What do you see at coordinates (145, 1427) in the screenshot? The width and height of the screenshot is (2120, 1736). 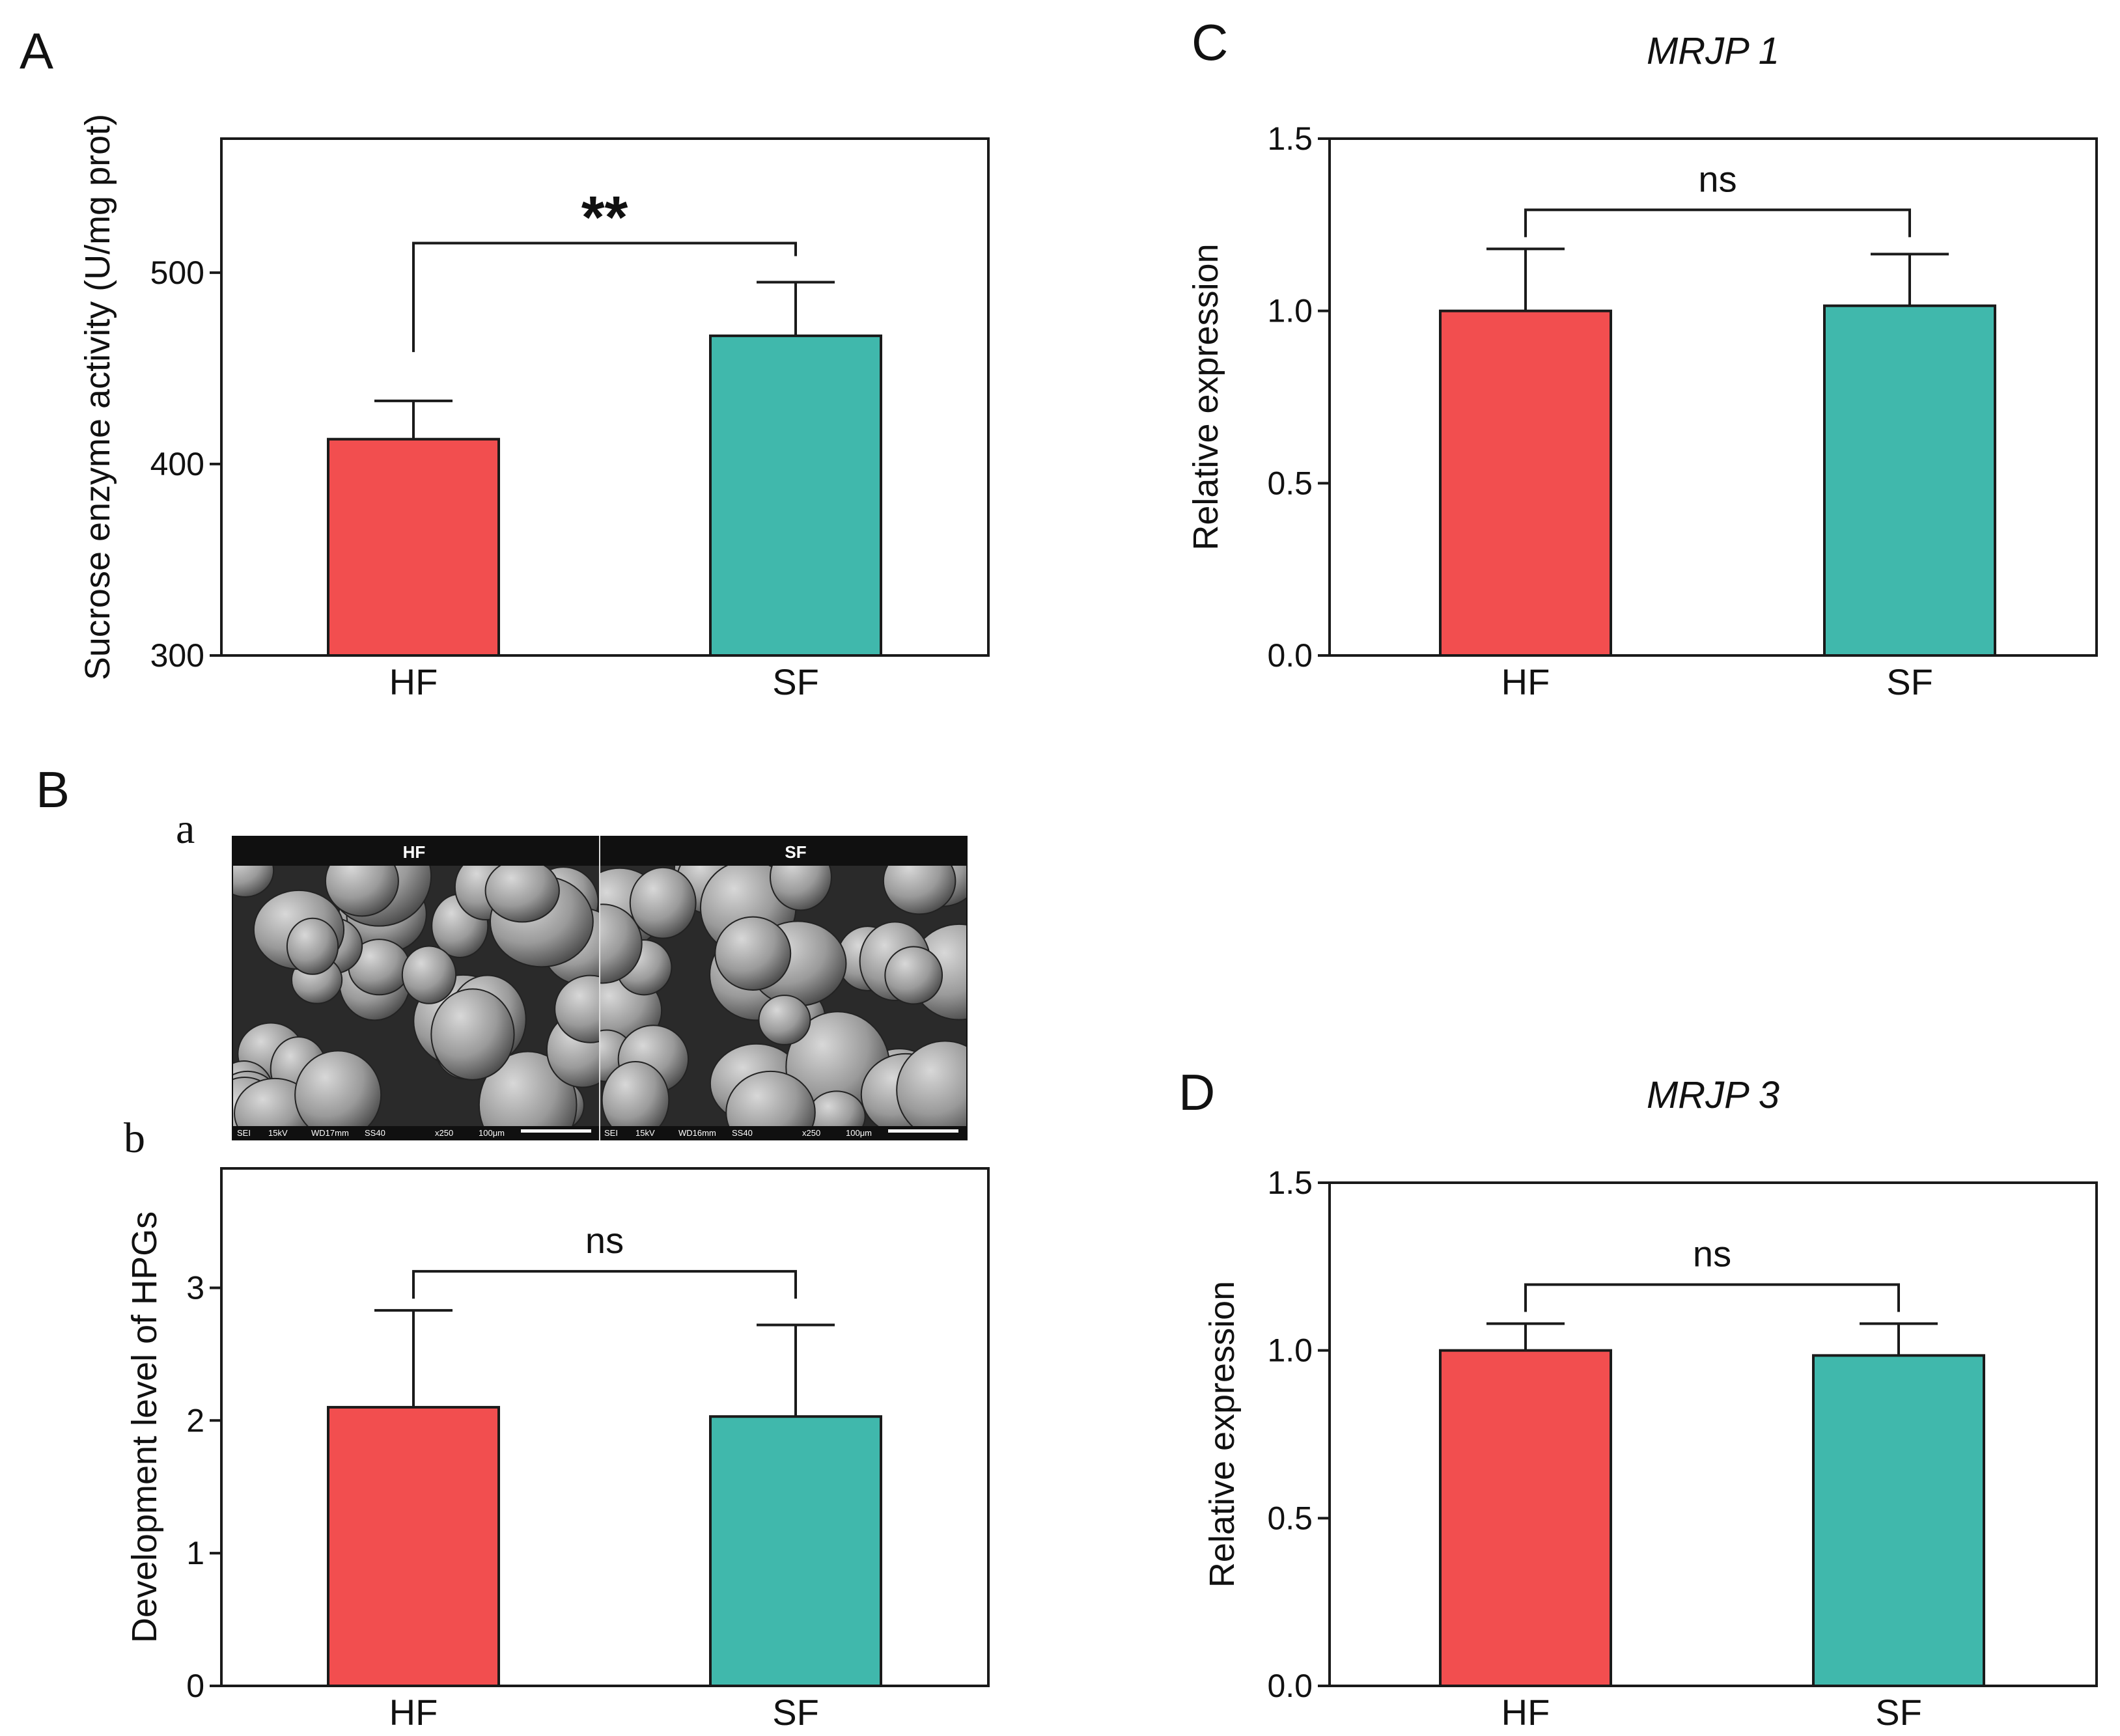 I see `y-axis-label: Development level of HPGs` at bounding box center [145, 1427].